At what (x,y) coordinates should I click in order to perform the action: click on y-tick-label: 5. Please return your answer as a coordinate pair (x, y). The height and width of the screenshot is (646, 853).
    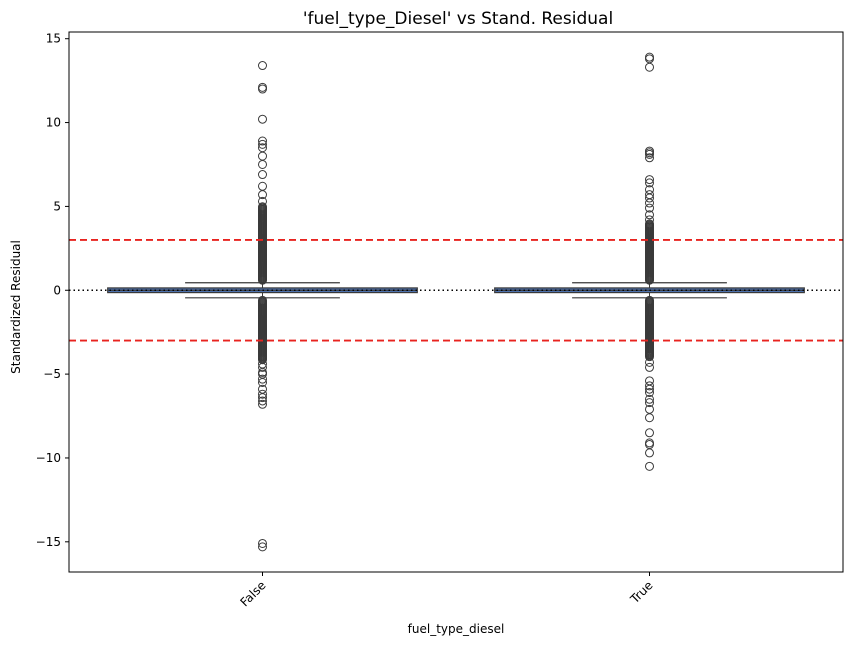
    Looking at the image, I should click on (57, 206).